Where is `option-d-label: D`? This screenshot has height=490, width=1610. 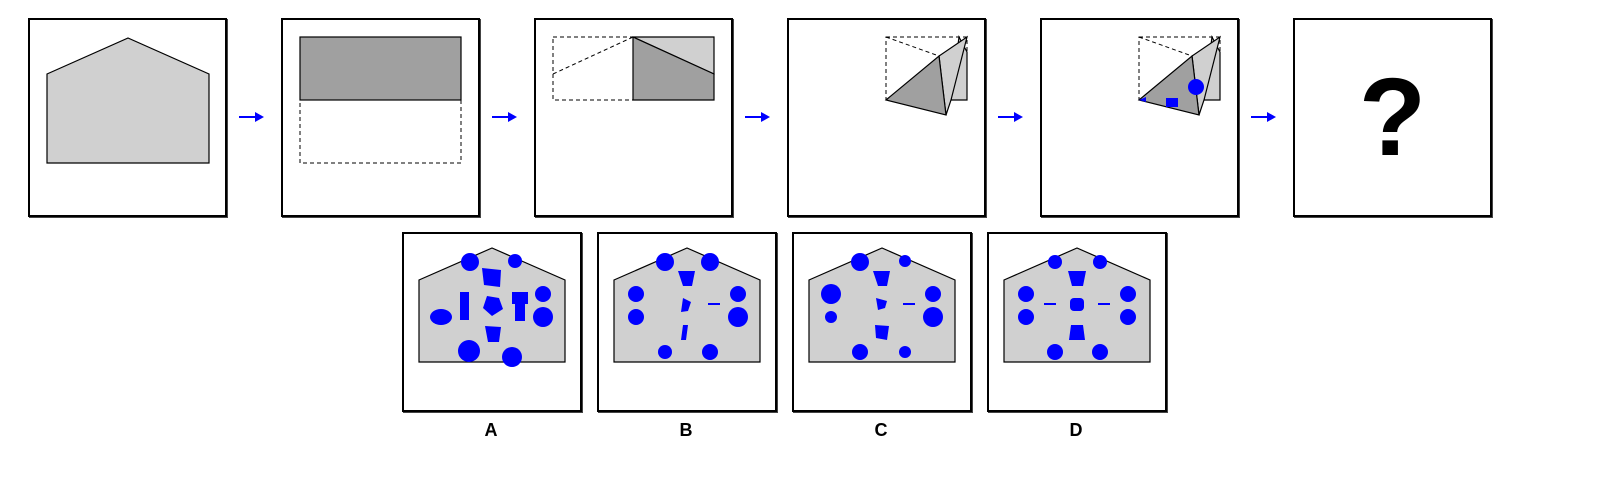
option-d-label: D is located at coordinates (1076, 430).